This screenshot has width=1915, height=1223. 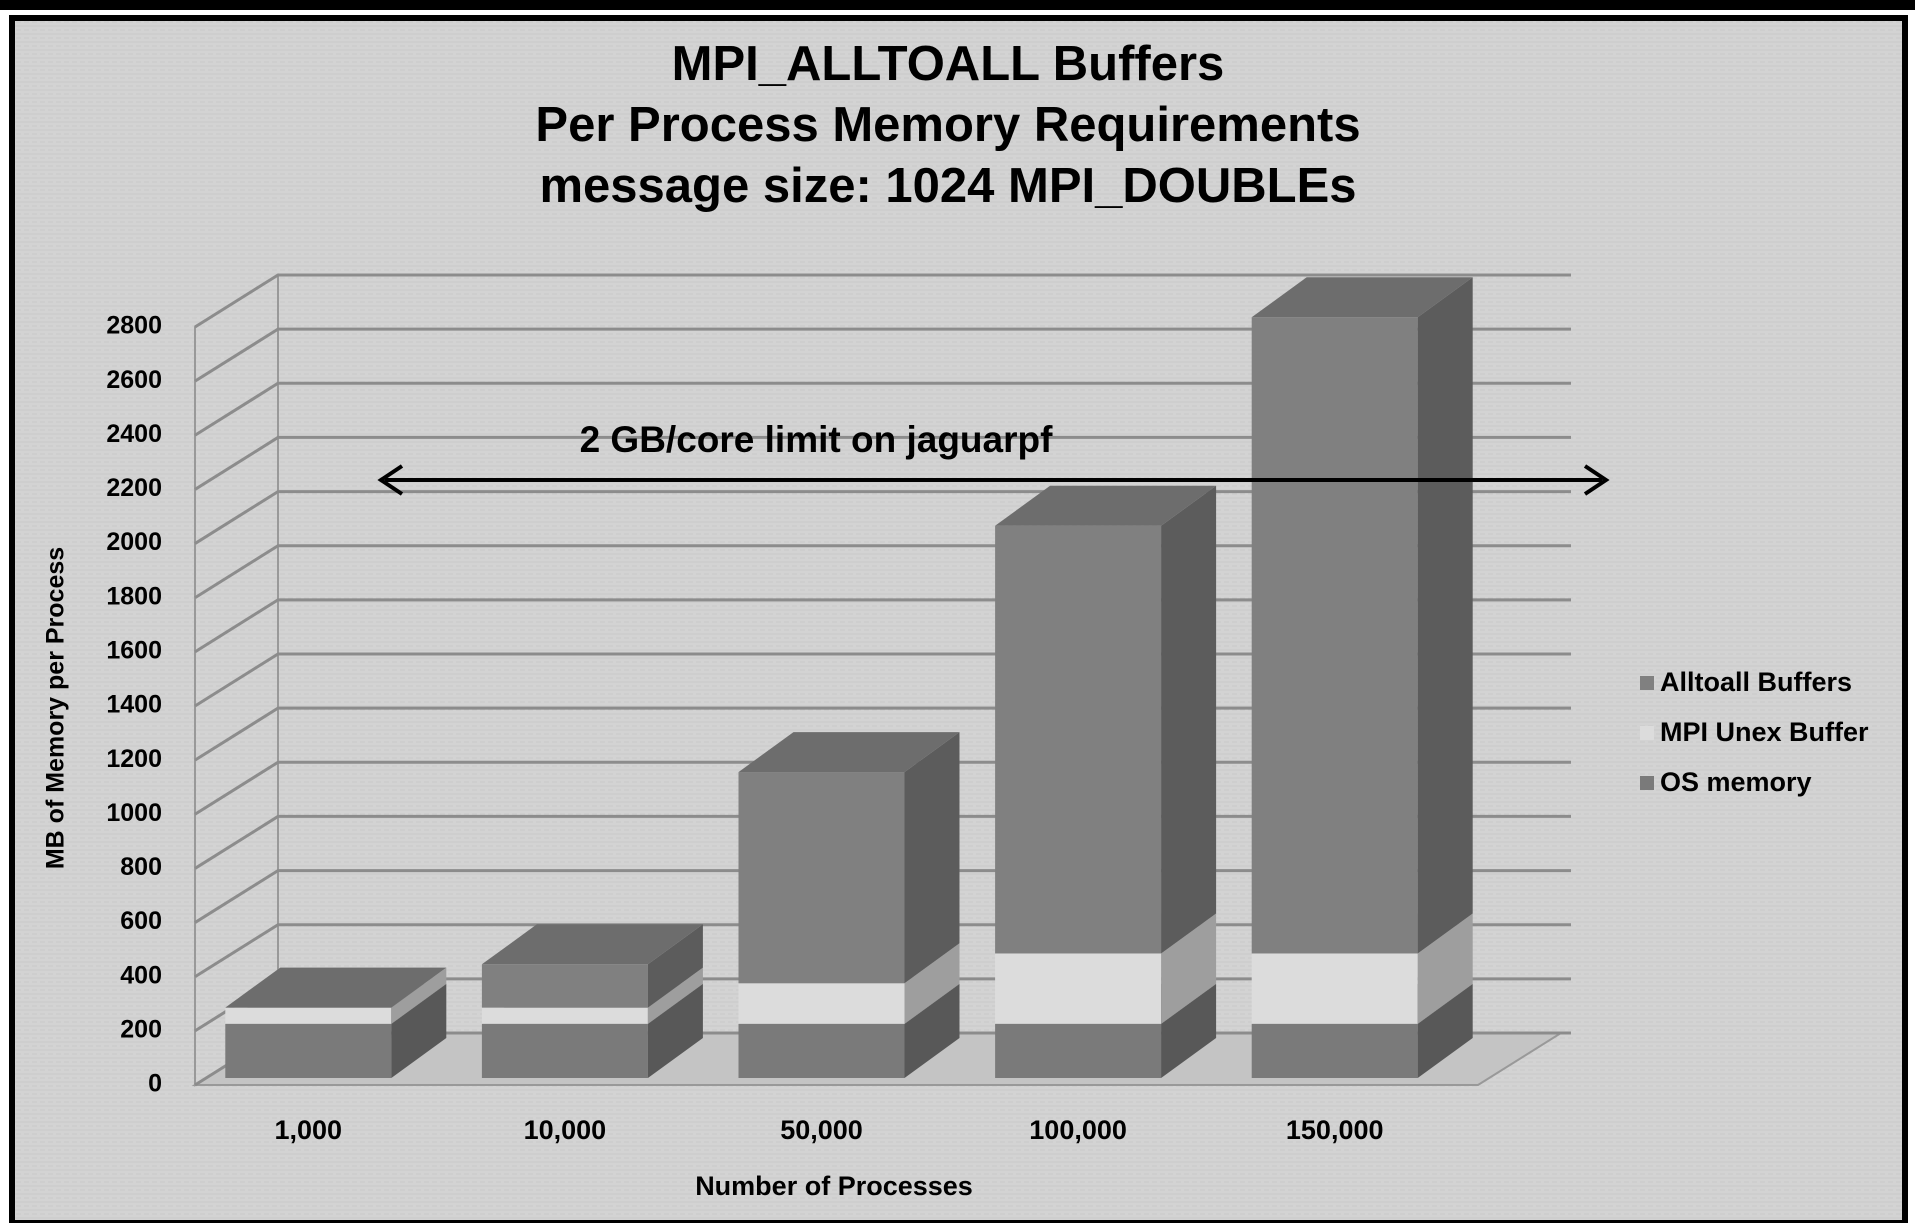 What do you see at coordinates (948, 64) in the screenshot?
I see `chart-title: MPI_ALLTOALL Buffers` at bounding box center [948, 64].